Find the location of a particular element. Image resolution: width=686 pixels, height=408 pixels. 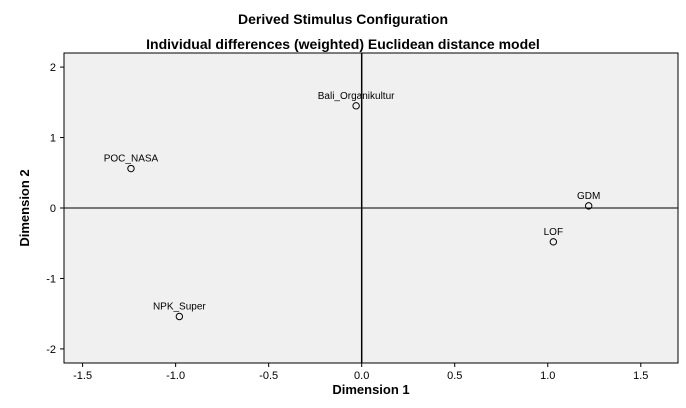

x-axis-label: Dimension 1 is located at coordinates (370, 389).